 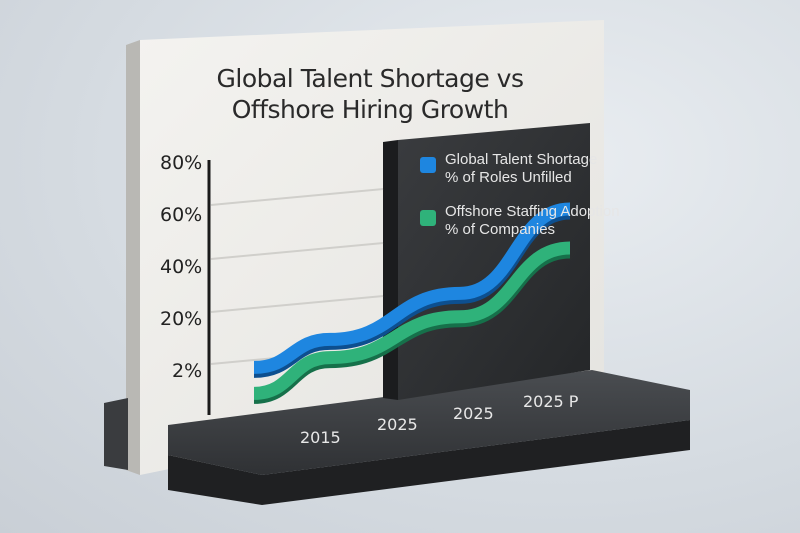 What do you see at coordinates (181, 163) in the screenshot?
I see `y-tick-label: 80%` at bounding box center [181, 163].